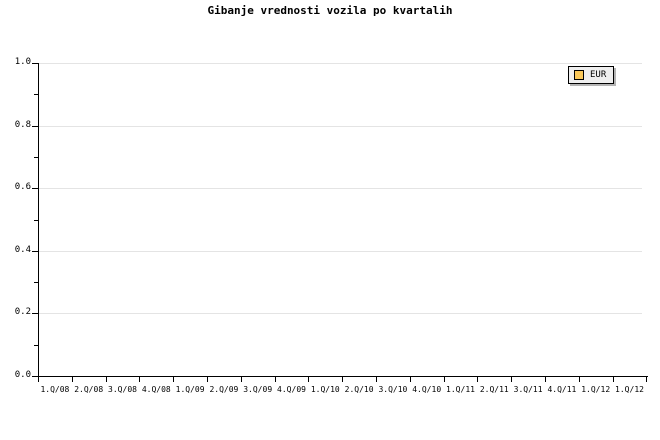 The width and height of the screenshot is (660, 440). I want to click on x-axis-tick-label: 1.Q/10, so click(325, 389).